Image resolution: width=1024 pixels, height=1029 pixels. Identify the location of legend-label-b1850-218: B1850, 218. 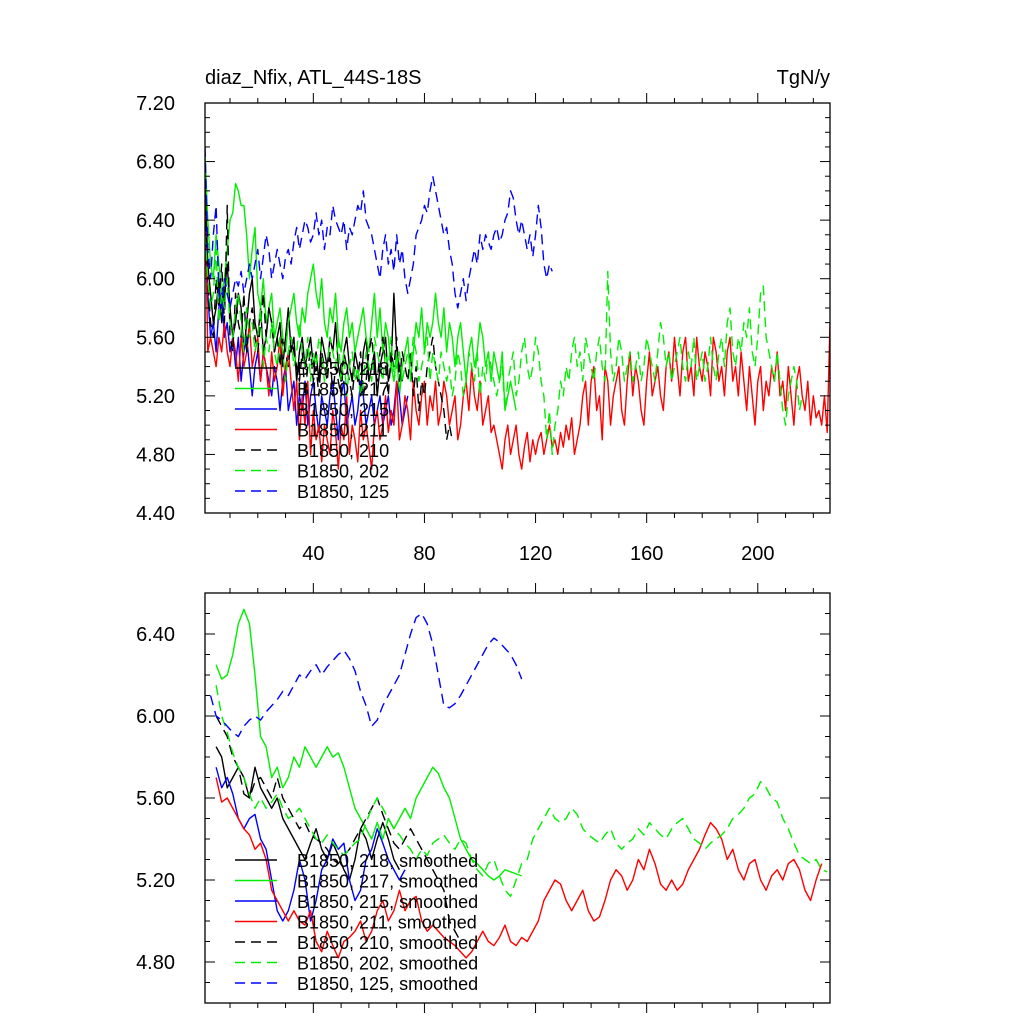
(343, 369).